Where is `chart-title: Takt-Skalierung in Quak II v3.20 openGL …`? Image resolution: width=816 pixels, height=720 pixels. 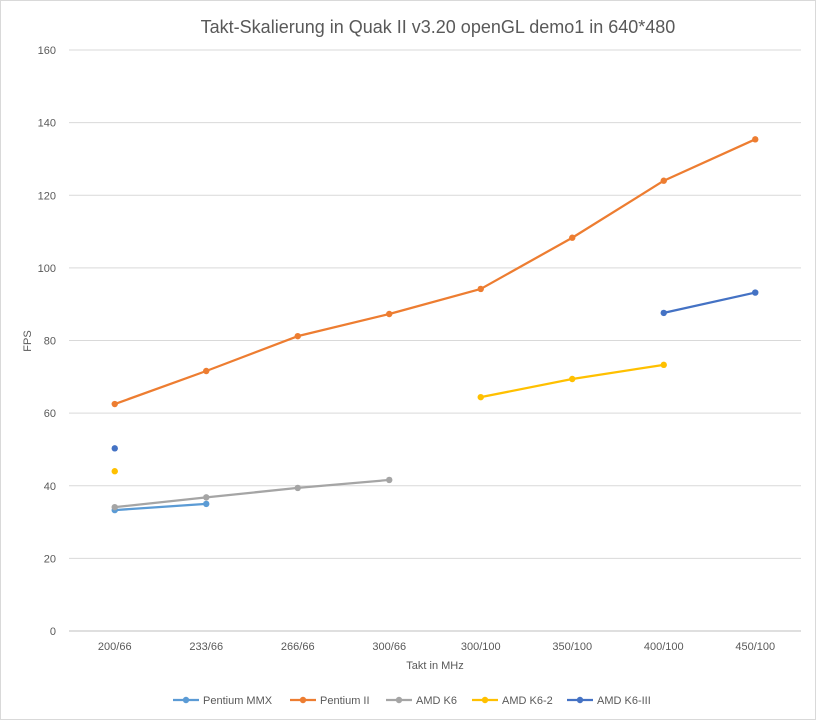 chart-title: Takt-Skalierung in Quak II v3.20 openGL … is located at coordinates (438, 27).